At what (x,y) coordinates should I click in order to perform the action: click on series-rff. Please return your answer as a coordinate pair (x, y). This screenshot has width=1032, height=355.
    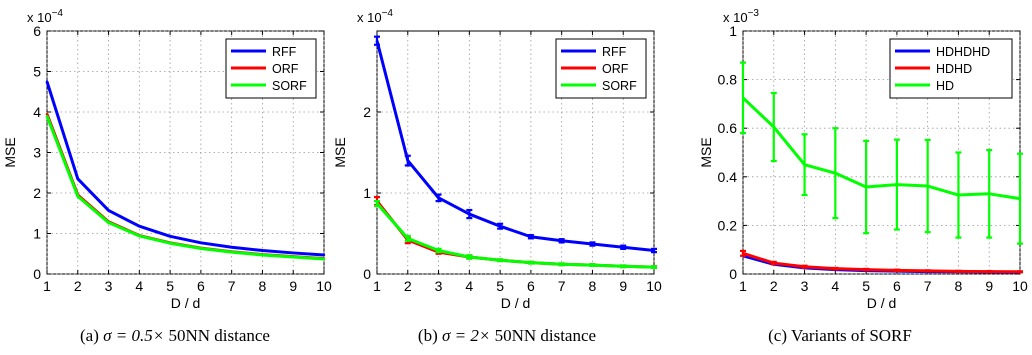
    Looking at the image, I should click on (185, 168).